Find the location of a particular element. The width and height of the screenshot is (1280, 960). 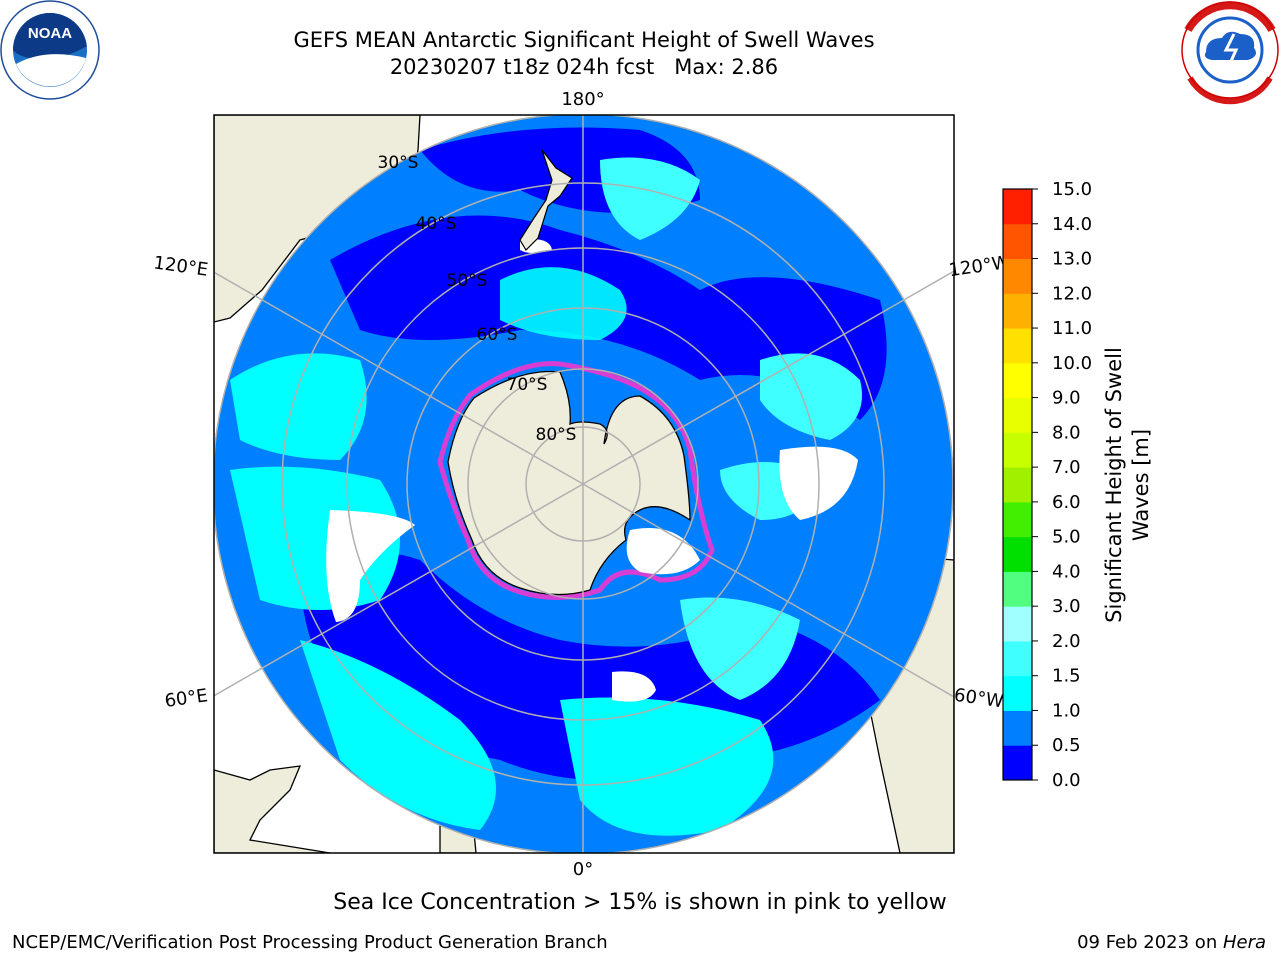

land-new-zealand is located at coordinates (546, 200).